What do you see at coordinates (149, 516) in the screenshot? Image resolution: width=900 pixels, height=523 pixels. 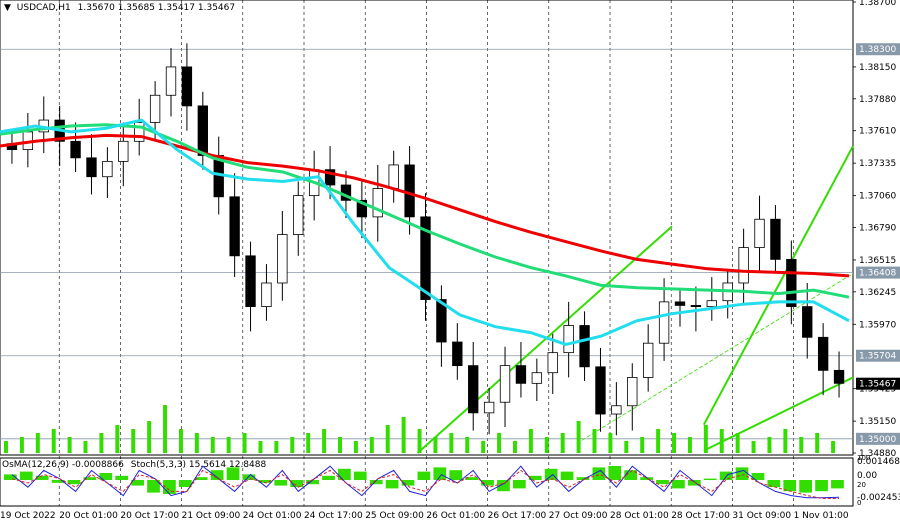 I see `time-tick-label: 20 Oct 17:00` at bounding box center [149, 516].